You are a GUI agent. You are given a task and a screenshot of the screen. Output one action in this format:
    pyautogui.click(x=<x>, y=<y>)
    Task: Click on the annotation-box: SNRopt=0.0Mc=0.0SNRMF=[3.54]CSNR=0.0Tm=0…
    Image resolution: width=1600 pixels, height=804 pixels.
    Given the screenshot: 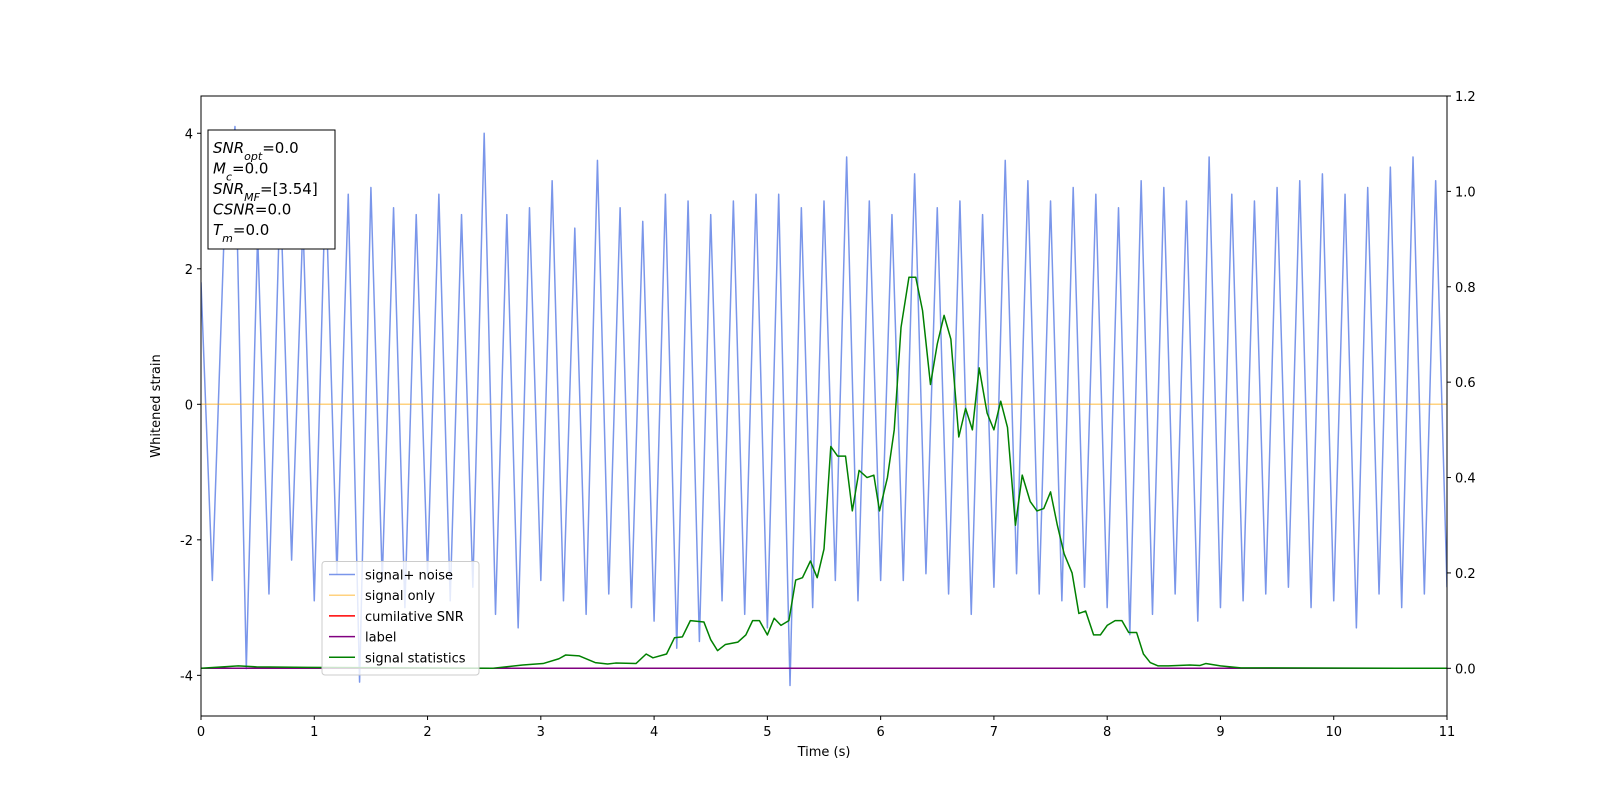 What is the action you would take?
    pyautogui.click(x=271, y=189)
    